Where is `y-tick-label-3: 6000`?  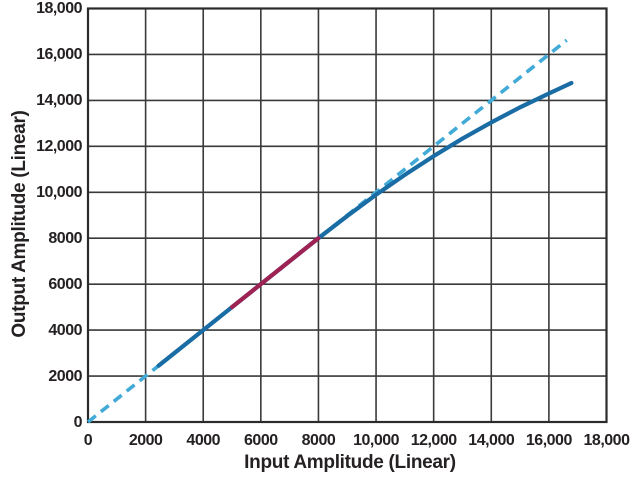 y-tick-label-3: 6000 is located at coordinates (65, 284).